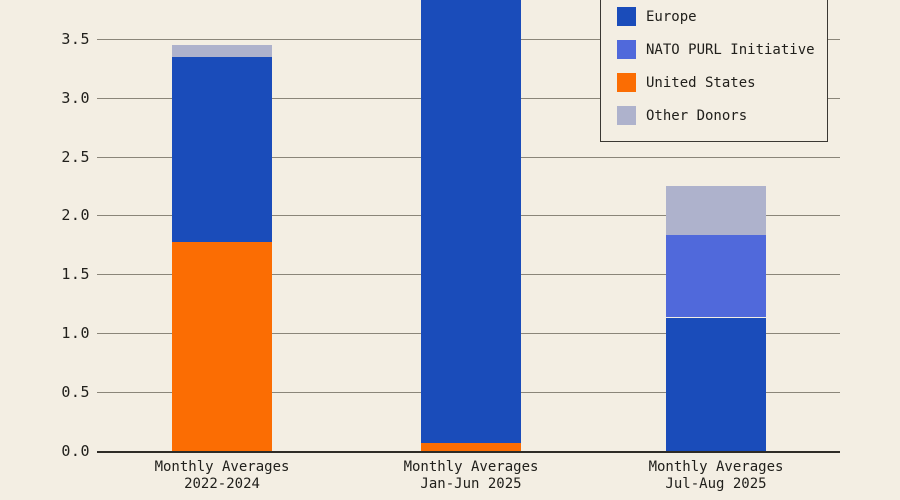 This screenshot has height=500, width=900. What do you see at coordinates (75, 451) in the screenshot?
I see `y-tick-label: 0.0` at bounding box center [75, 451].